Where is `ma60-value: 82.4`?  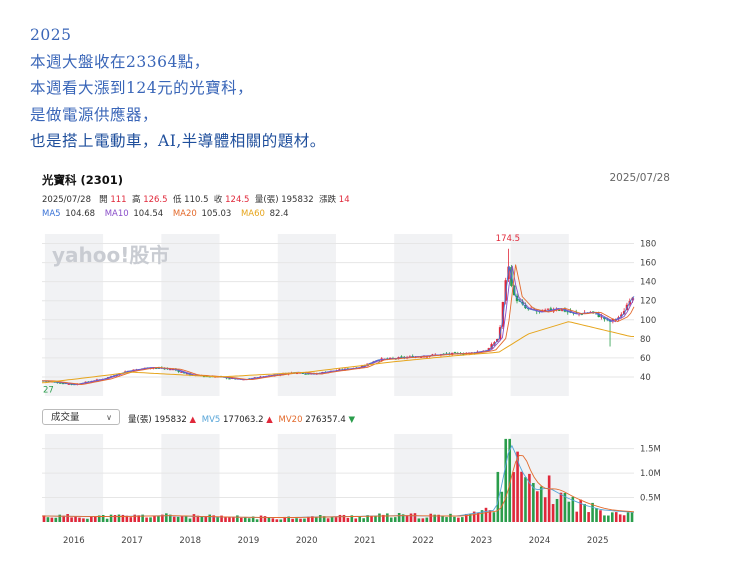
ma60-value: 82.4 is located at coordinates (279, 214).